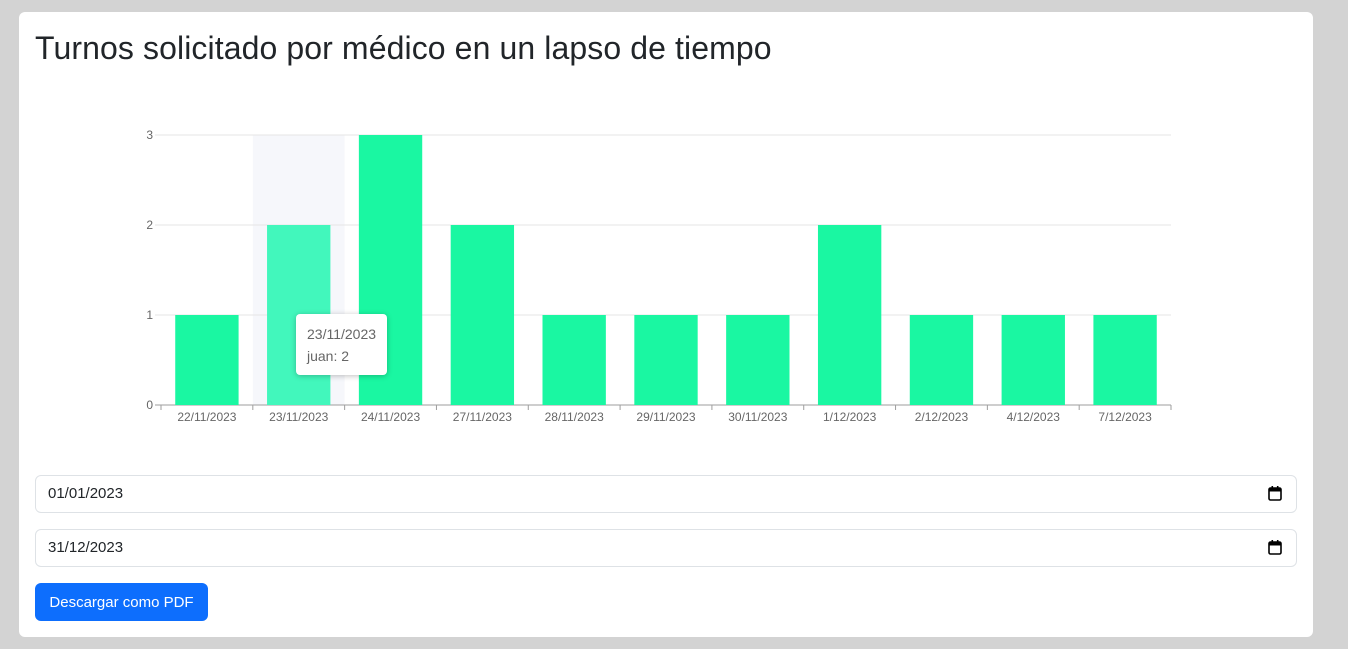  What do you see at coordinates (86, 493) in the screenshot?
I see `start-date-value: 01/01/2023` at bounding box center [86, 493].